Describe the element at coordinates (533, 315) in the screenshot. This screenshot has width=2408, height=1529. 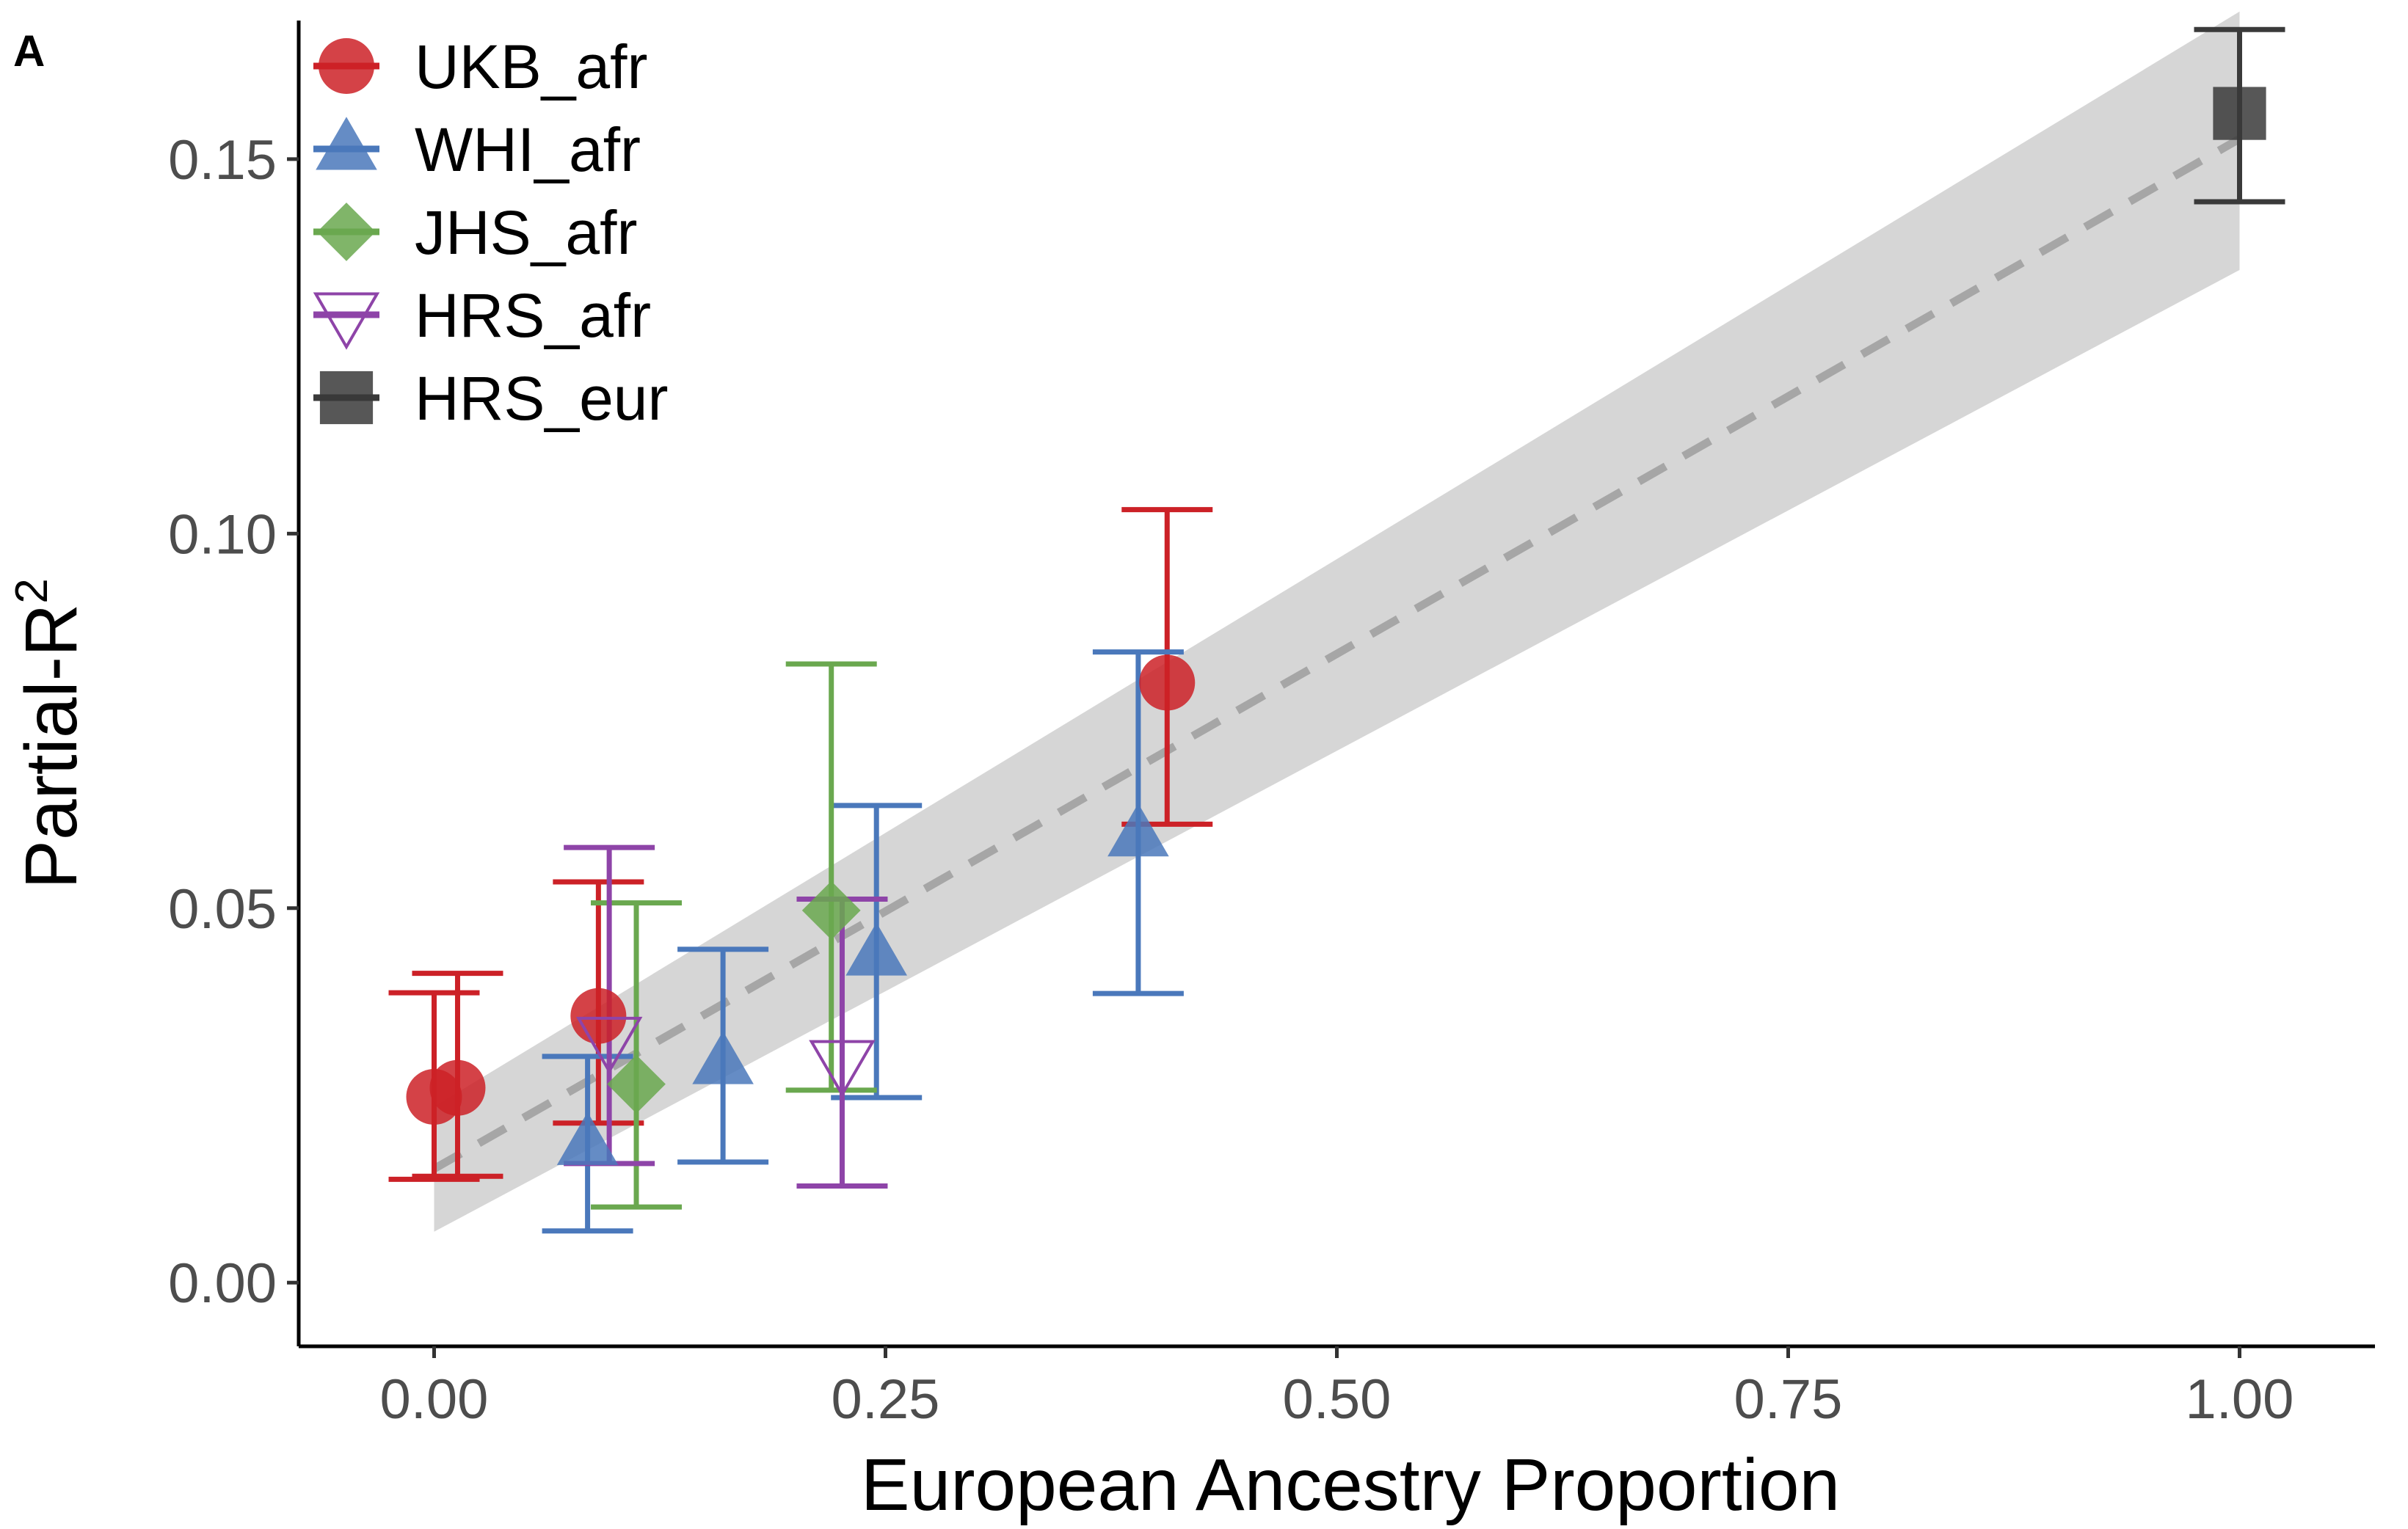
I see `legend-label: HRS_afr` at that location.